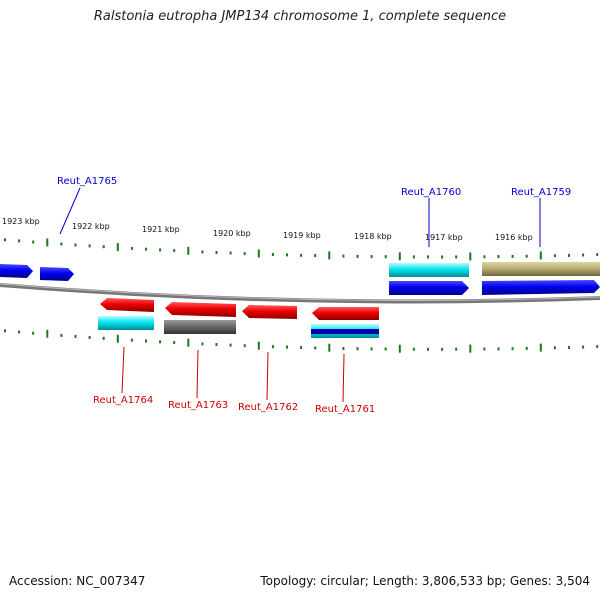 This screenshot has width=600, height=600. I want to click on reut-a1765-gene, so click(57, 274).